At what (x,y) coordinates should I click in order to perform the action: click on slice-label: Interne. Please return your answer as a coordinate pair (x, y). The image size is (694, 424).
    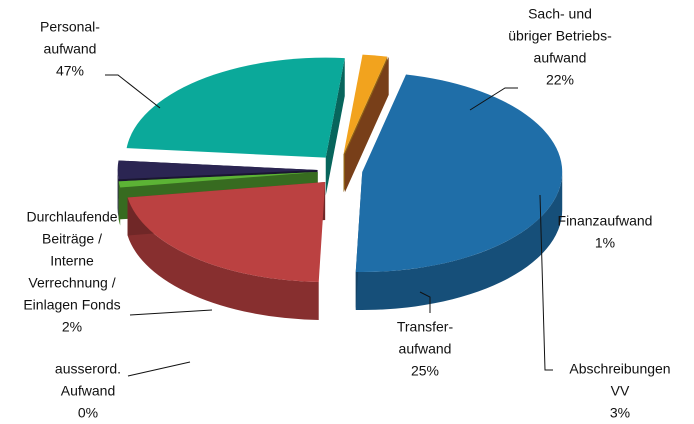
    Looking at the image, I should click on (72, 261).